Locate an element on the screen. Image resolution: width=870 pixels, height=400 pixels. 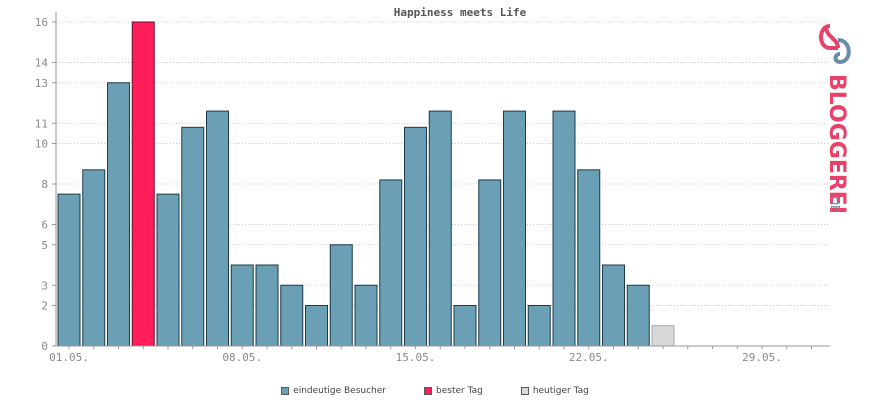
legend-swatch-best-day is located at coordinates (428, 391).